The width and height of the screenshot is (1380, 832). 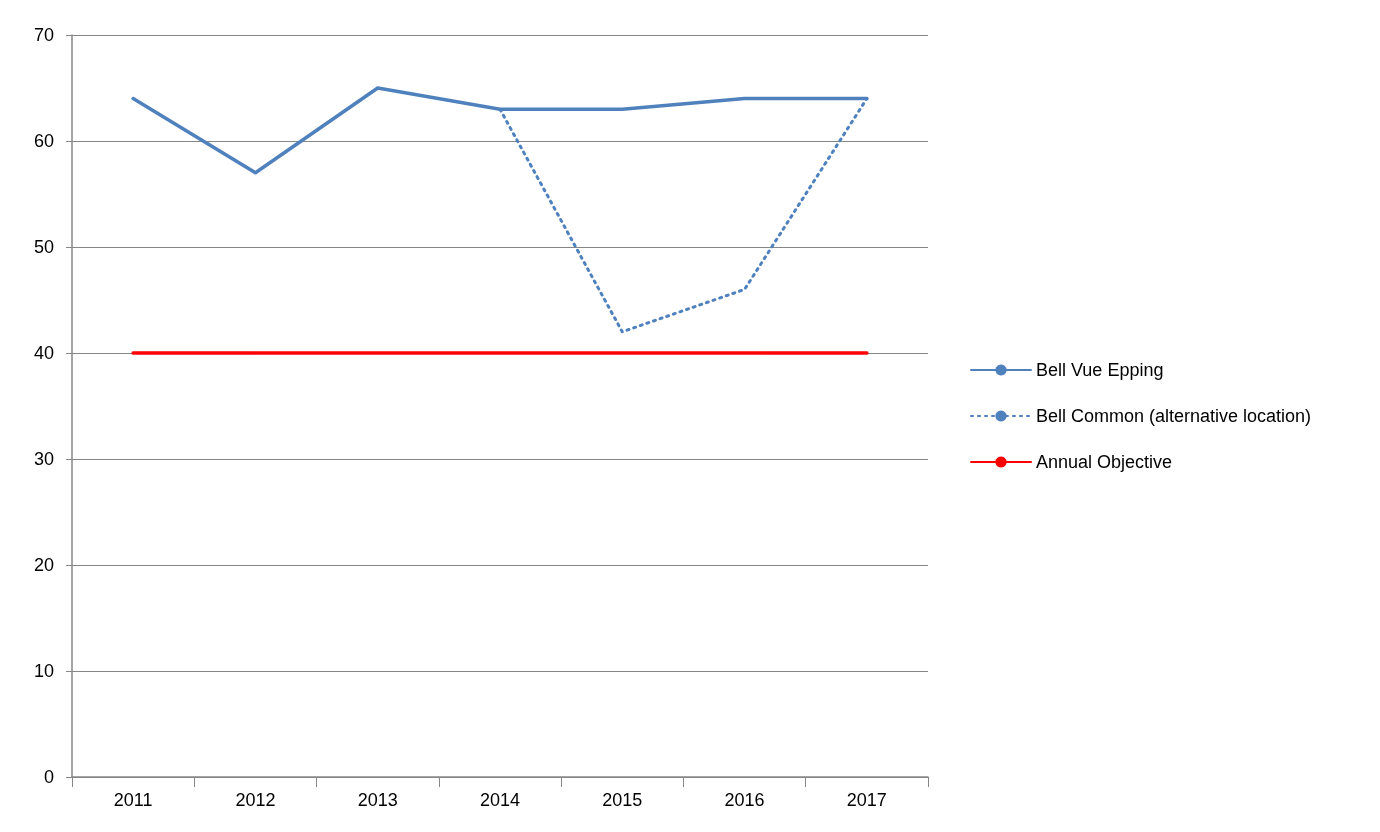 I want to click on y-tick-label: 0, so click(x=48, y=777).